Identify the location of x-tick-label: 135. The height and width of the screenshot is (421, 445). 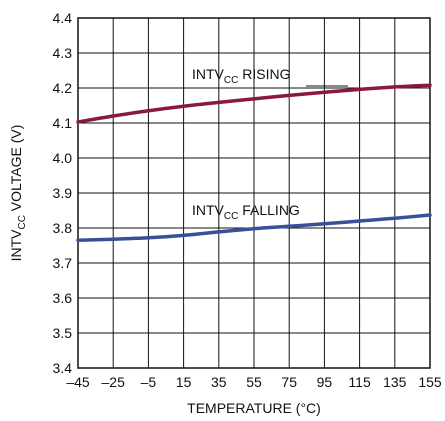
(395, 382).